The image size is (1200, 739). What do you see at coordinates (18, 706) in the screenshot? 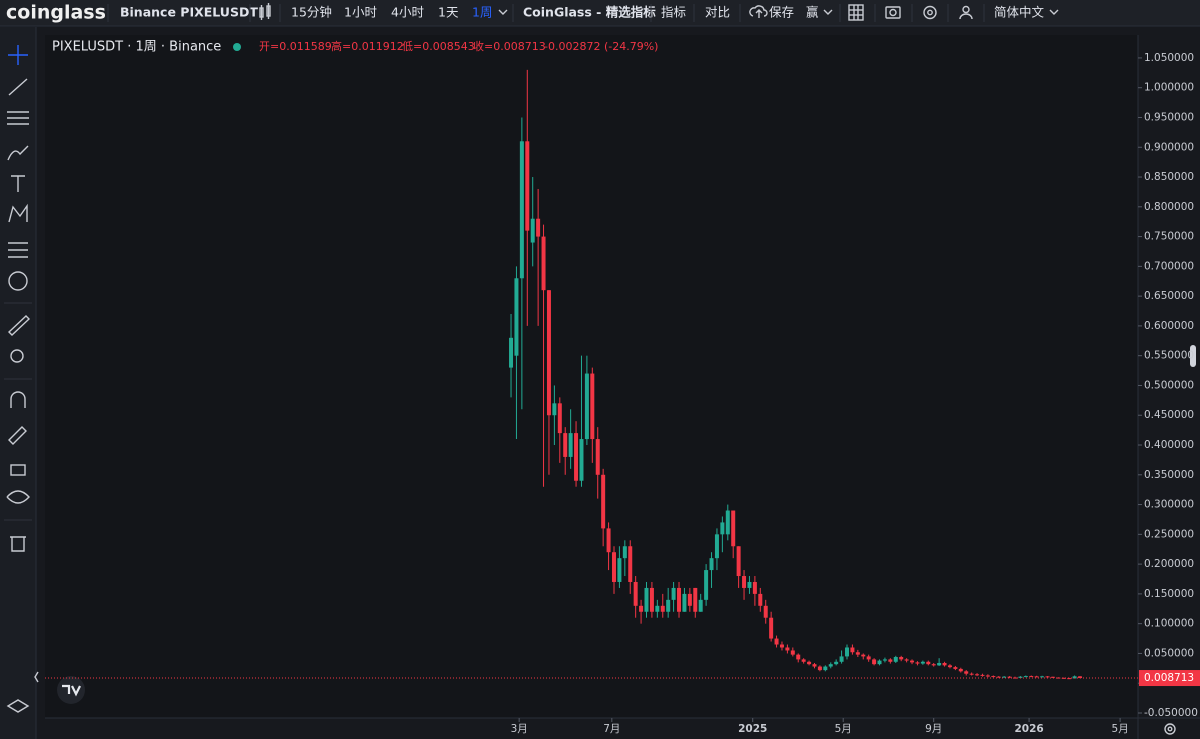
I see `layers-tool` at bounding box center [18, 706].